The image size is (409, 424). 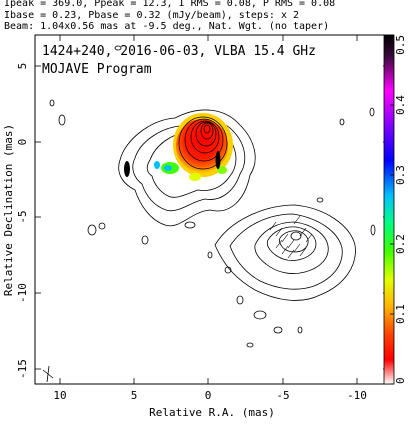 What do you see at coordinates (22, 66) in the screenshot?
I see `y-tick-label: 5` at bounding box center [22, 66].